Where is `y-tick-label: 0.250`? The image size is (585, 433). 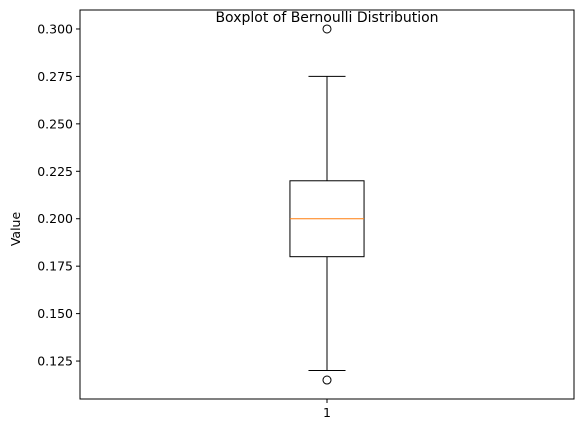
y-tick-label: 0.250 is located at coordinates (55, 123).